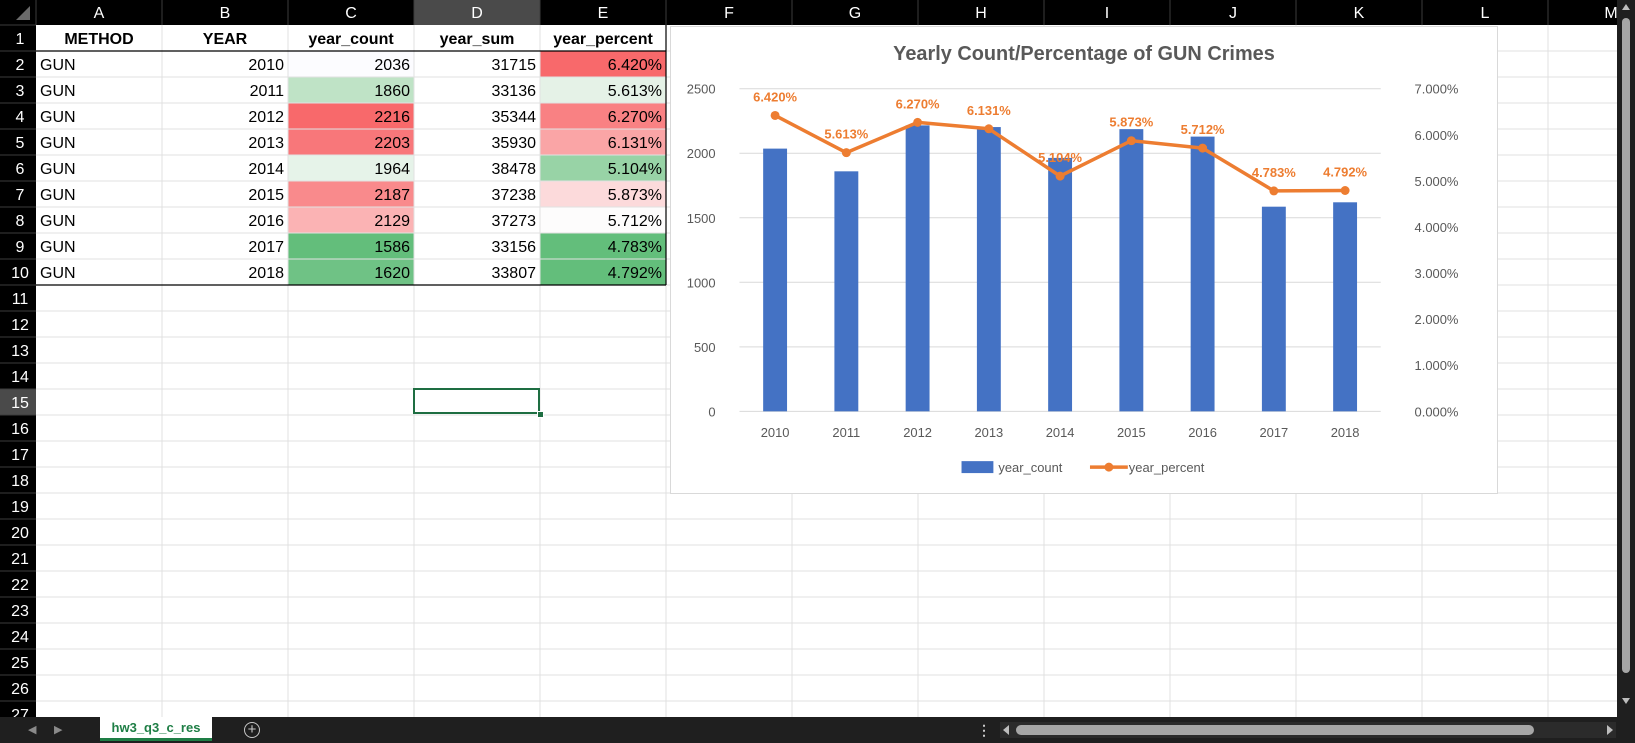  I want to click on row-header-23: 23, so click(20, 611).